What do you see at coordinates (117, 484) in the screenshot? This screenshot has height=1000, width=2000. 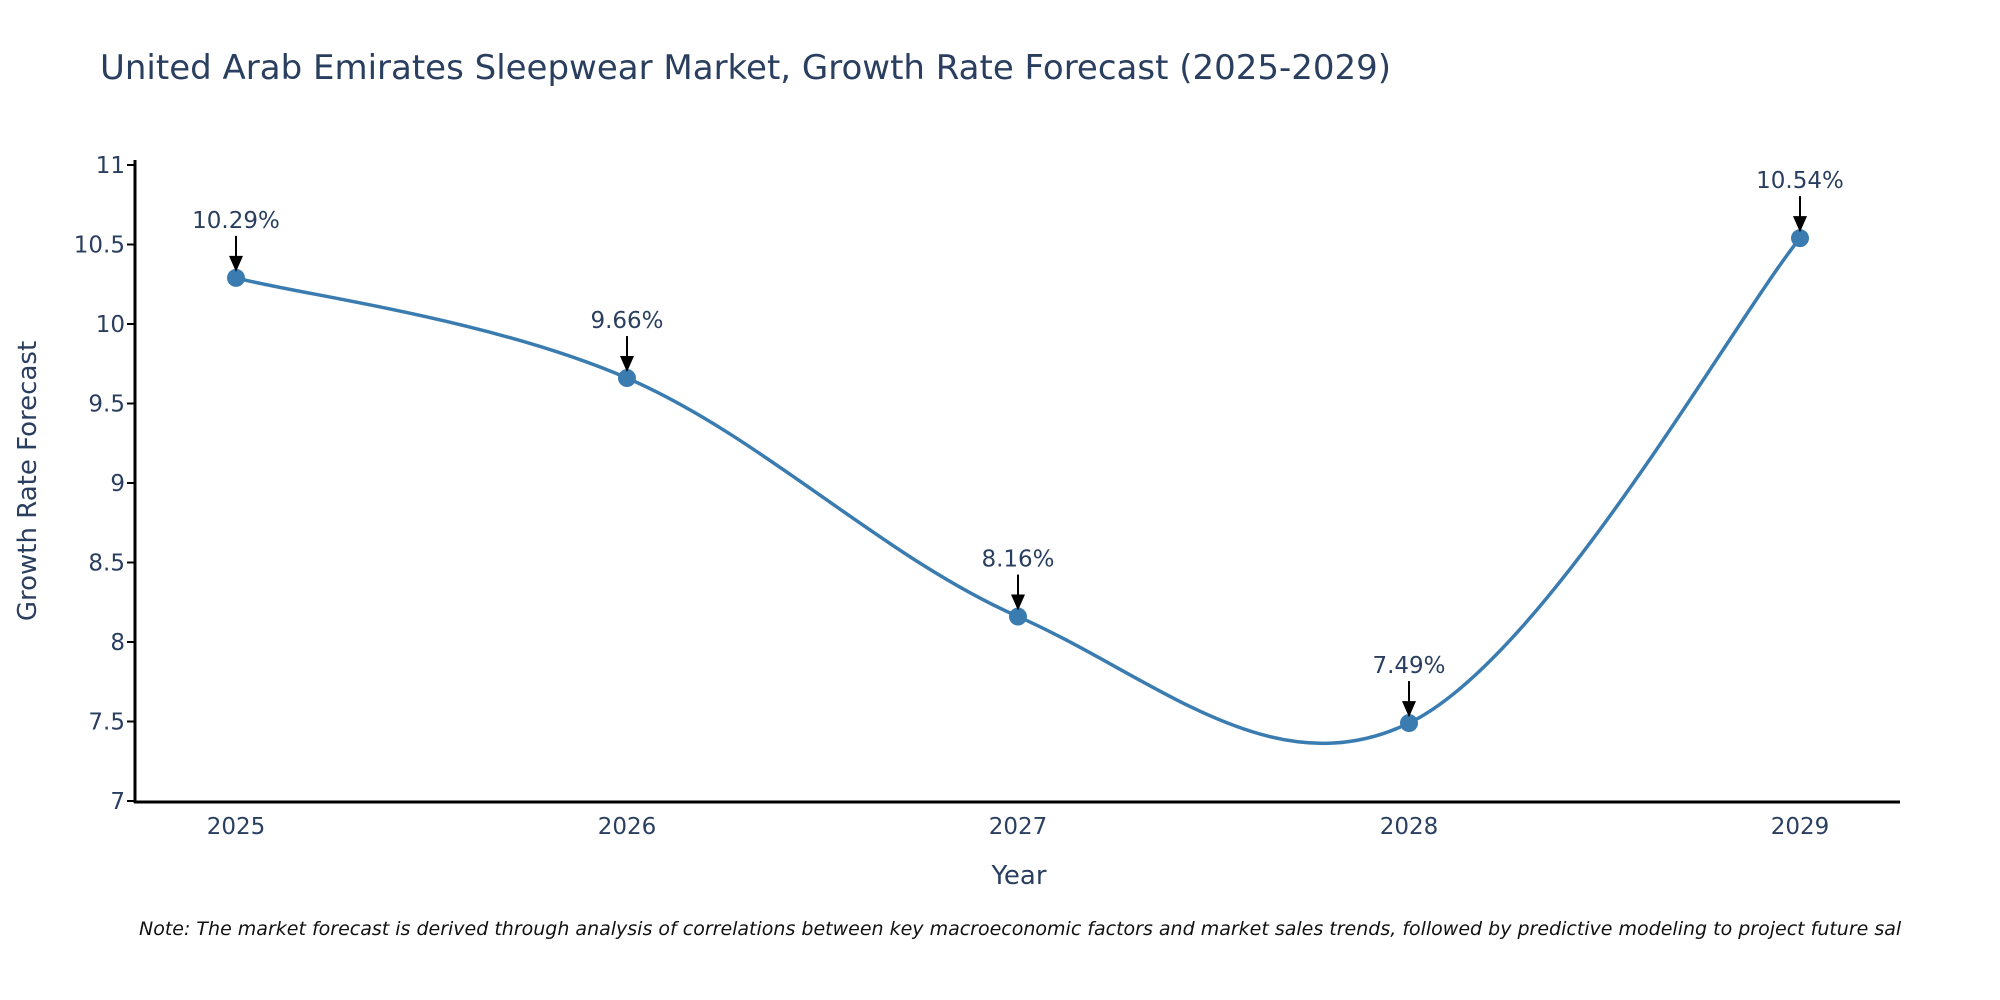 I see `y-tick-label: 9` at bounding box center [117, 484].